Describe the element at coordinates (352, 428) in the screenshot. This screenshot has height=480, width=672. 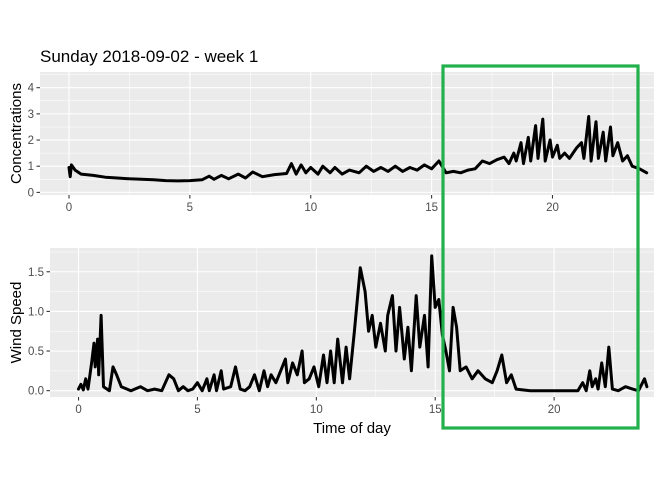
I see `x-axis-title: Time of day` at that location.